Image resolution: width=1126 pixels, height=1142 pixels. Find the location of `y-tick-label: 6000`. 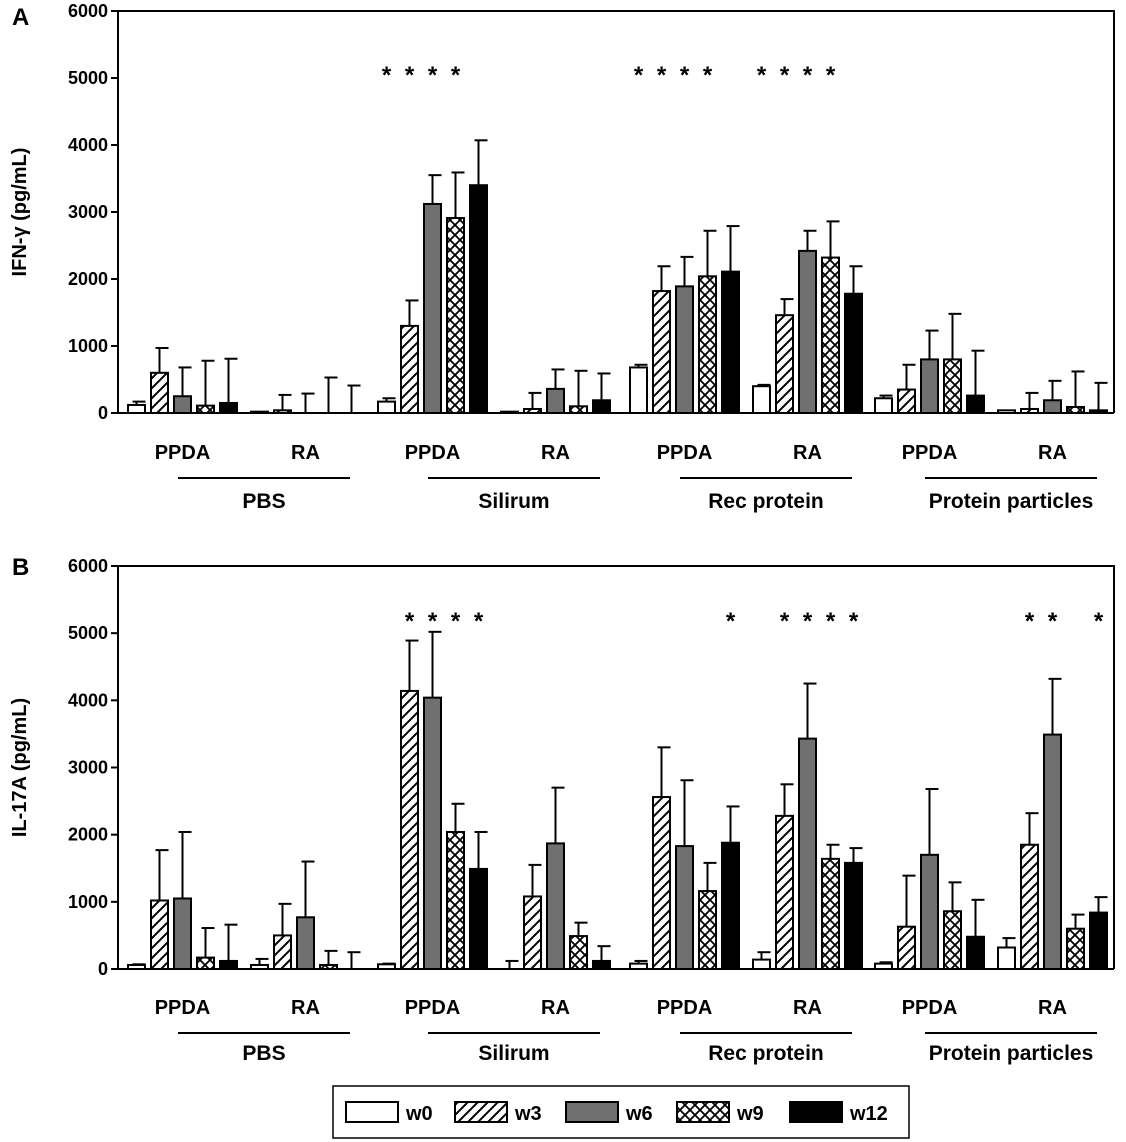

y-tick-label: 6000 is located at coordinates (88, 566).